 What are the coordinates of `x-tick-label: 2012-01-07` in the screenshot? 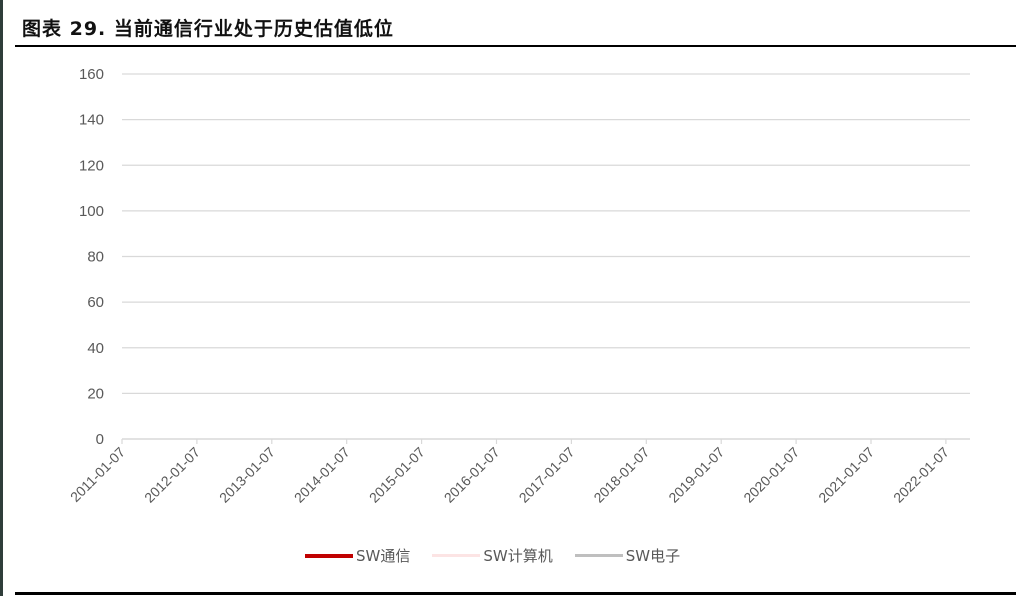 It's located at (172, 475).